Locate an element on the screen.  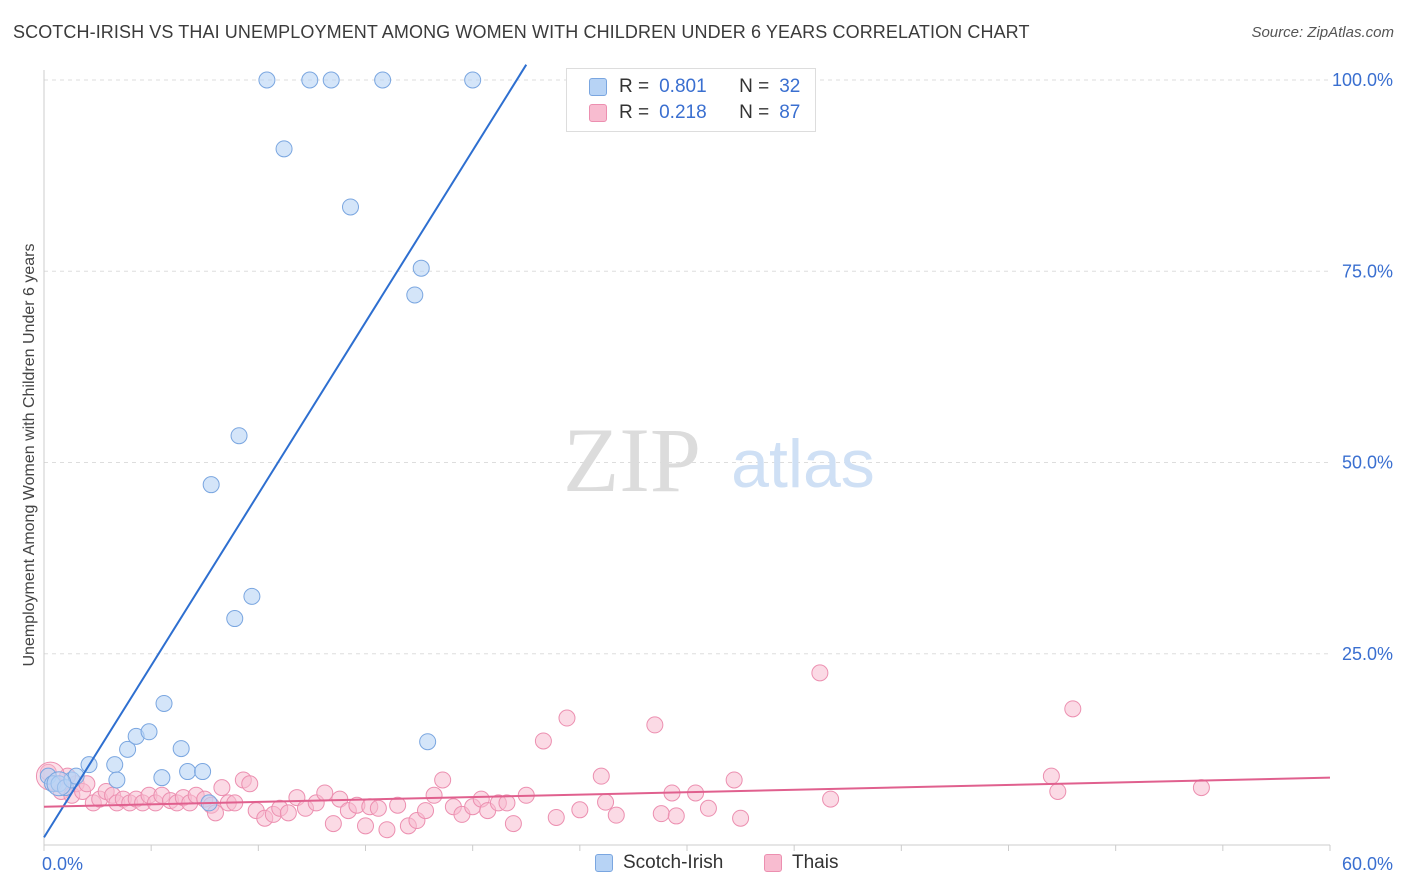
y-tick-label: 100.0% is located at coordinates (1362, 80).